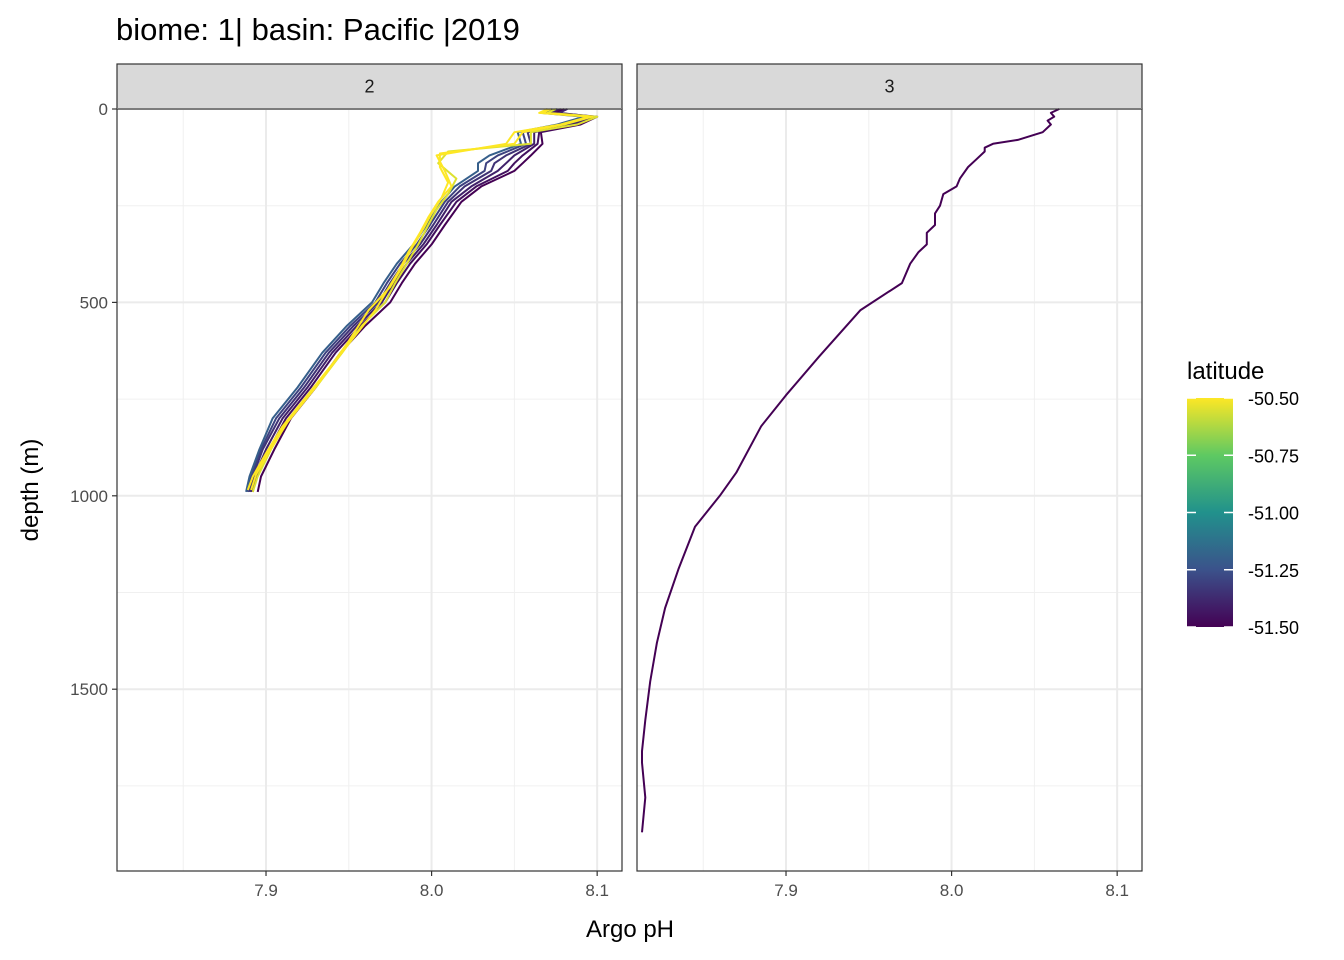 The height and width of the screenshot is (960, 1344). Describe the element at coordinates (1243, 513) in the screenshot. I see `legend-ticks: -50.50 -50.75 -51.00 -51.25 -51.50` at that location.